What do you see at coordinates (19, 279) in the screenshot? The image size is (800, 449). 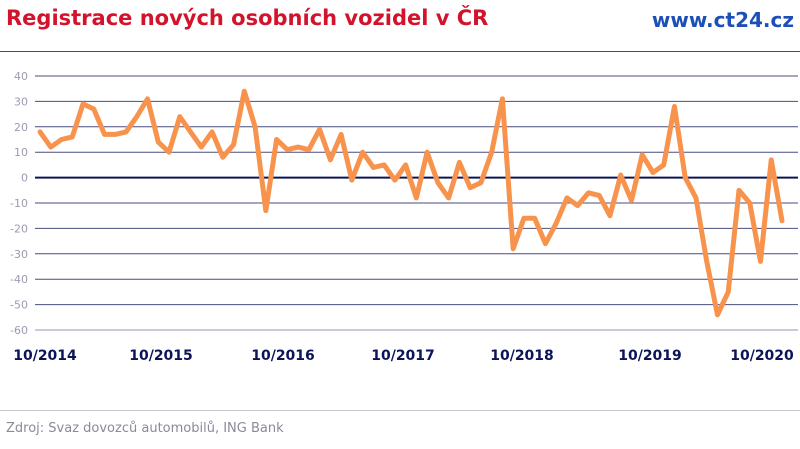 I see `y-tick-label: -40` at bounding box center [19, 279].